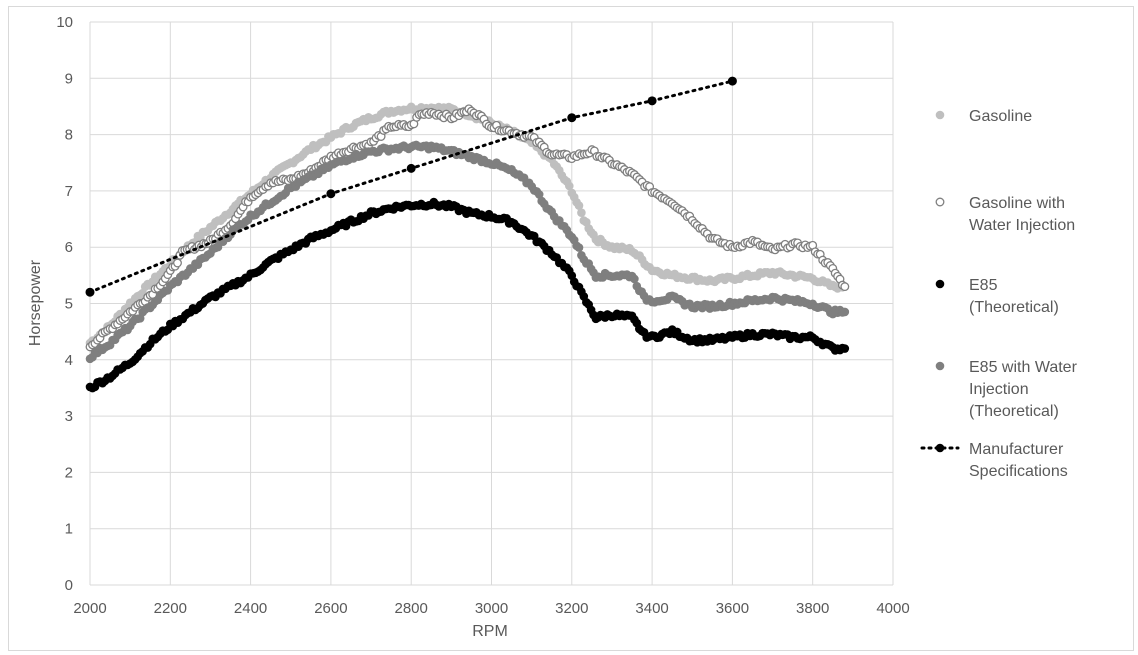 Image resolution: width=1138 pixels, height=655 pixels. I want to click on x-tick-label: 2400, so click(250, 608).